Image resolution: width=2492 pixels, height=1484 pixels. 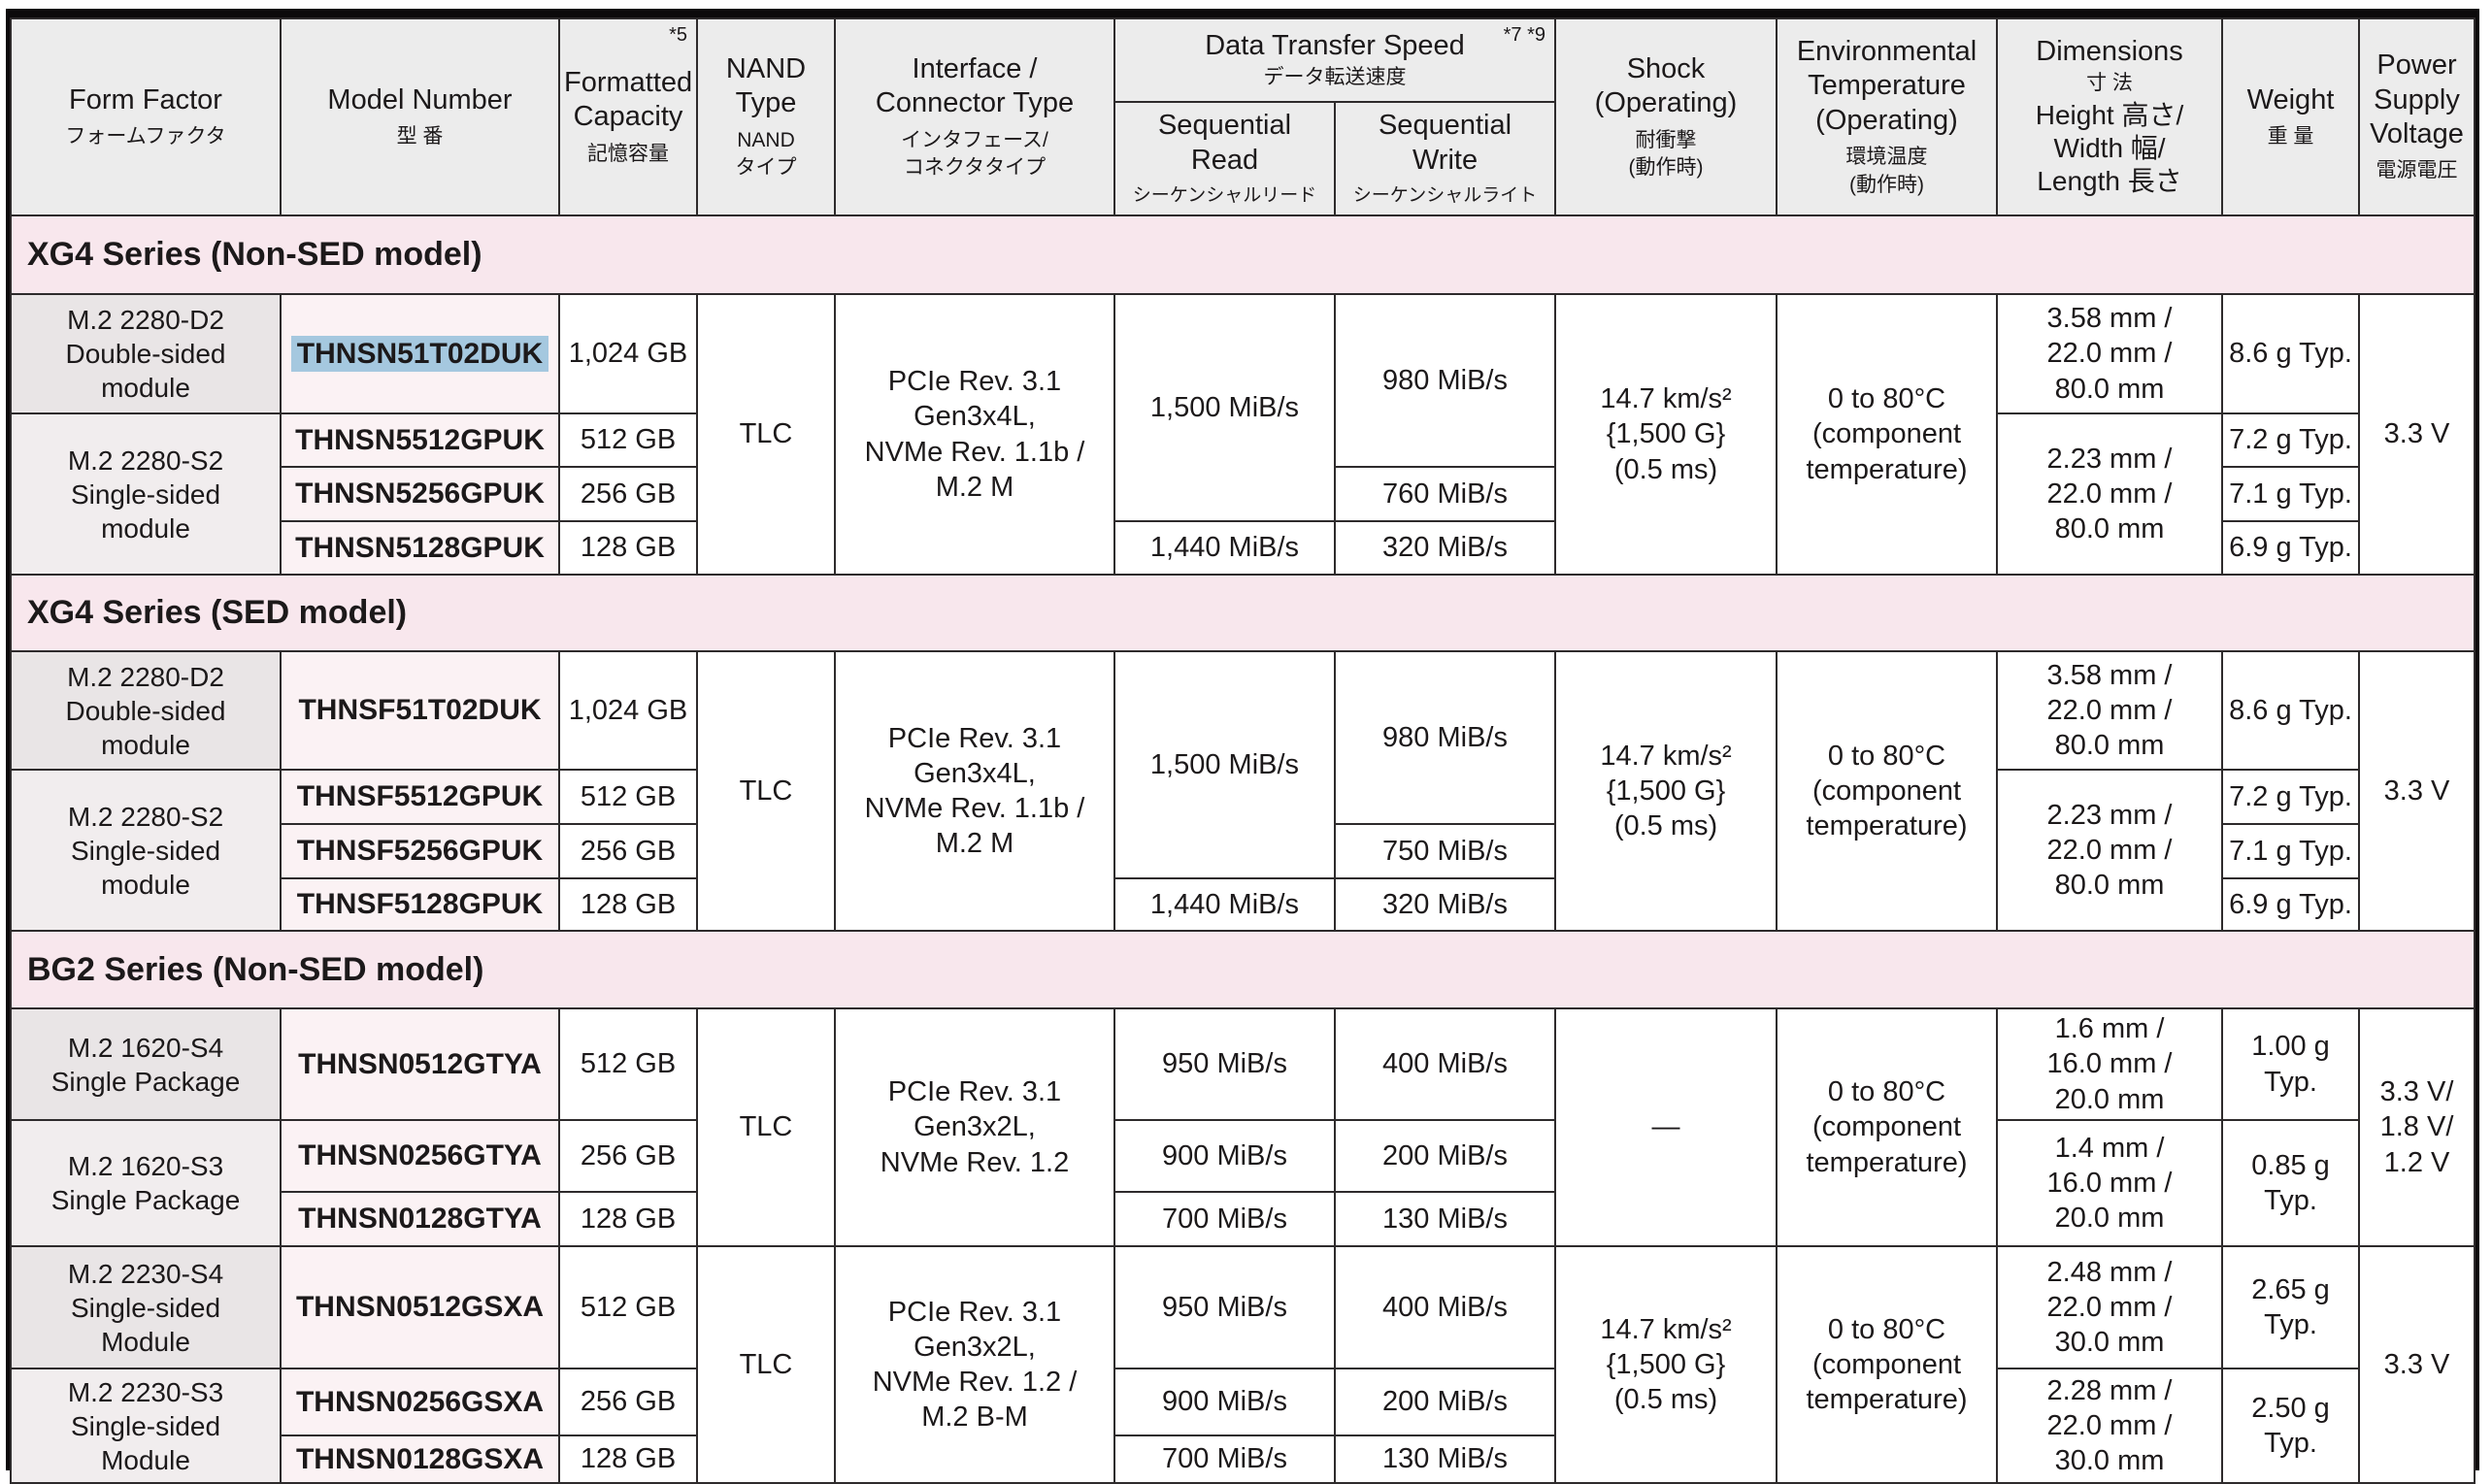 What do you see at coordinates (1445, 494) in the screenshot?
I see `seq-write-cell: 760 MiB/s` at bounding box center [1445, 494].